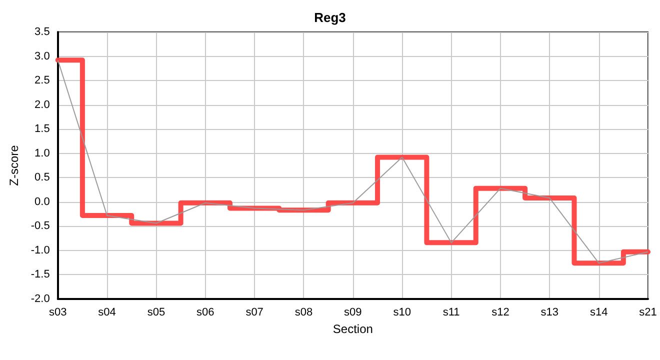 The height and width of the screenshot is (360, 660). Describe the element at coordinates (42, 153) in the screenshot. I see `y-tick-label: 1.0` at that location.